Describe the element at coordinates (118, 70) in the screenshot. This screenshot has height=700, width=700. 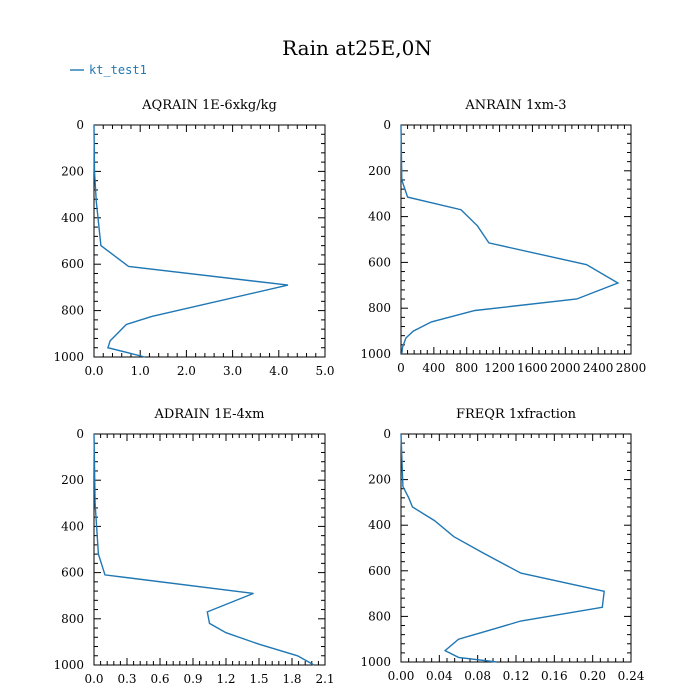
I see `legend-label: kt_test1` at that location.